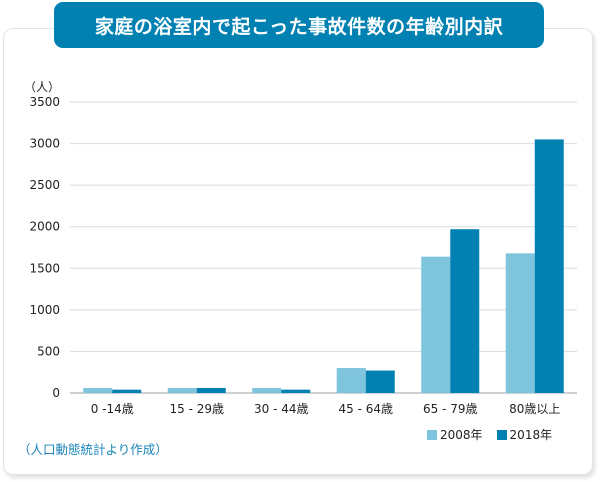  Describe the element at coordinates (501, 434) in the screenshot. I see `legend-swatch-2018` at that location.